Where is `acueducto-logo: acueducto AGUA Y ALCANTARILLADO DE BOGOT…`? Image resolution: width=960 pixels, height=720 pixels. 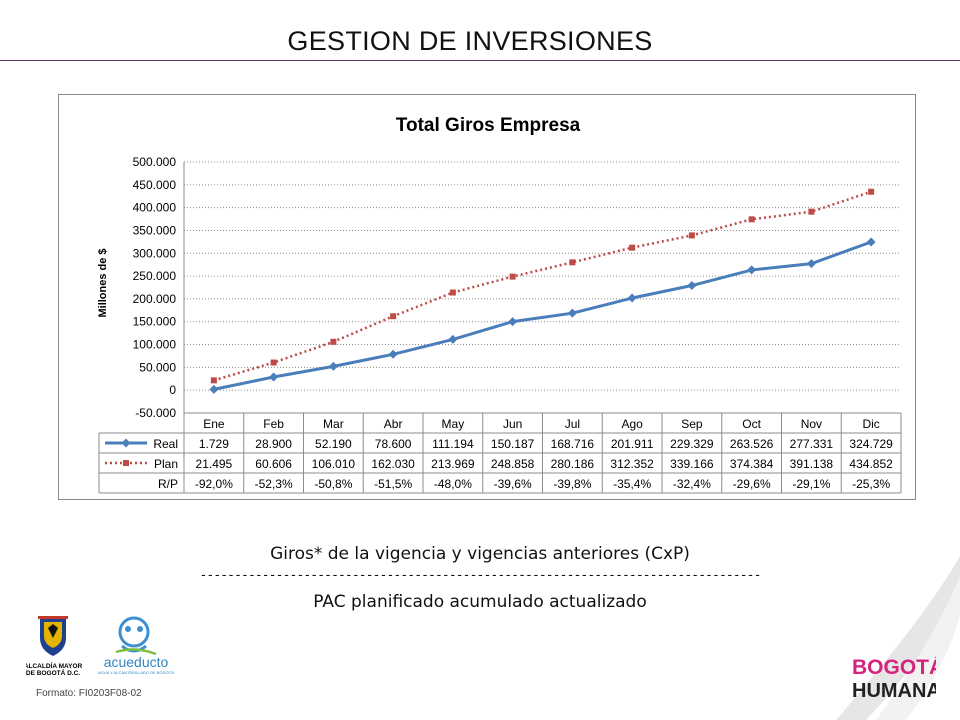 acueducto-logo: acueducto AGUA Y ALCANTARILLADO DE BOGOT… is located at coordinates (136, 645).